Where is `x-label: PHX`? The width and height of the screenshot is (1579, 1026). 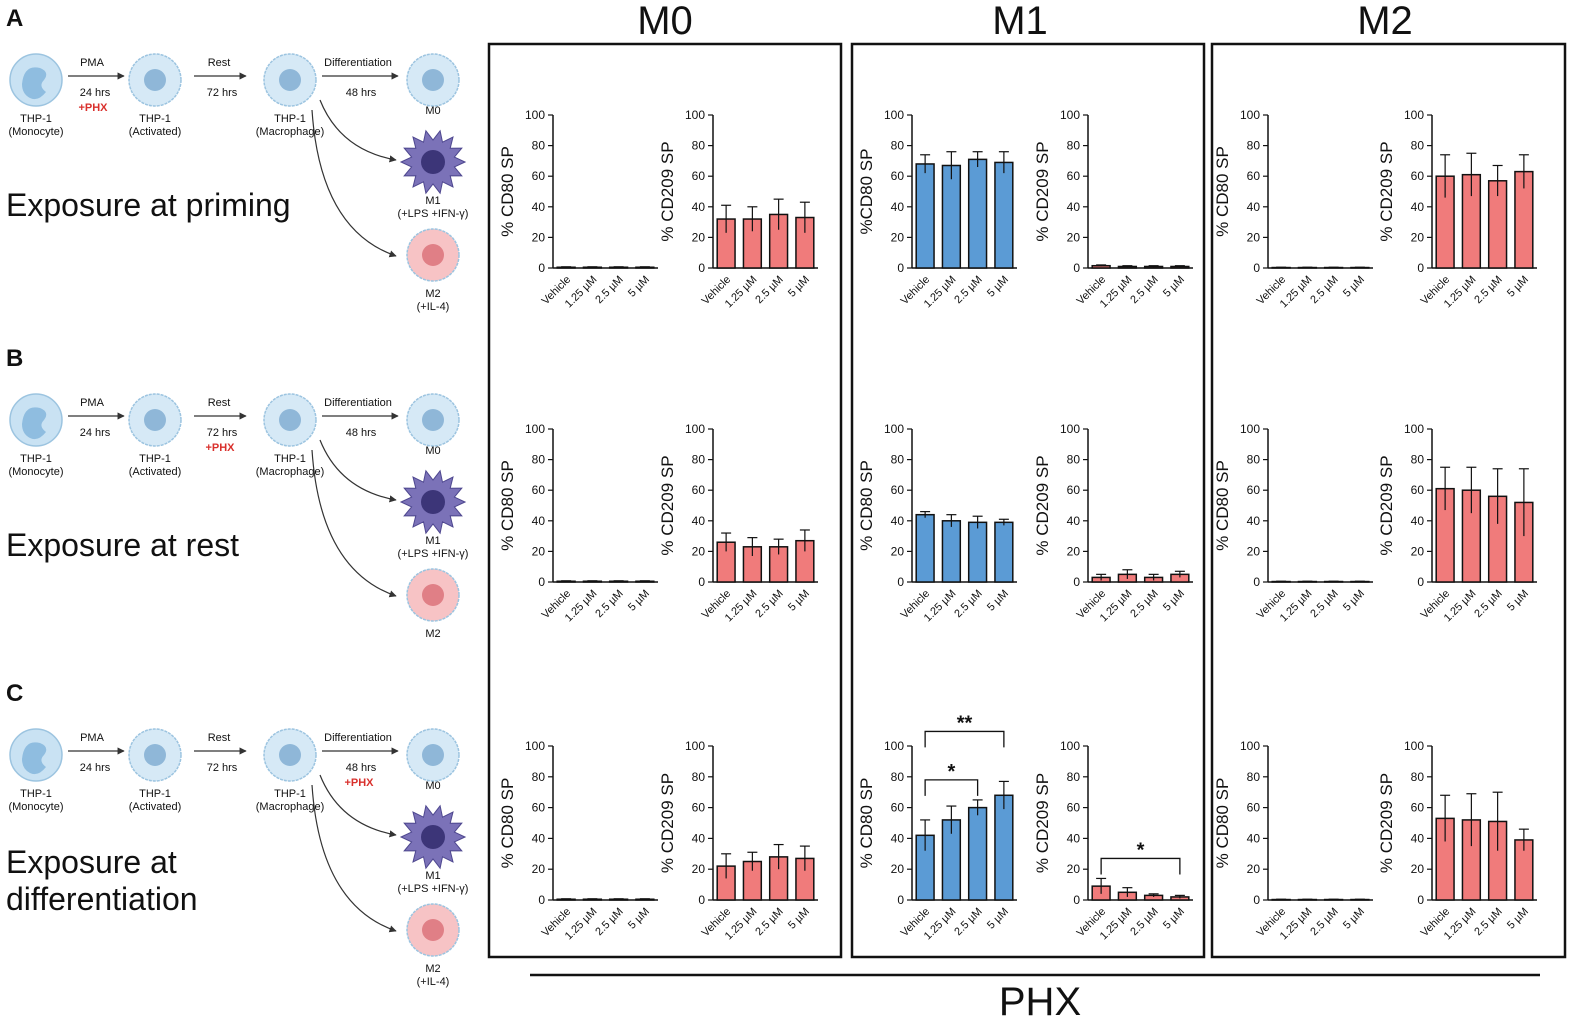
x-label: PHX is located at coordinates (1040, 1002).